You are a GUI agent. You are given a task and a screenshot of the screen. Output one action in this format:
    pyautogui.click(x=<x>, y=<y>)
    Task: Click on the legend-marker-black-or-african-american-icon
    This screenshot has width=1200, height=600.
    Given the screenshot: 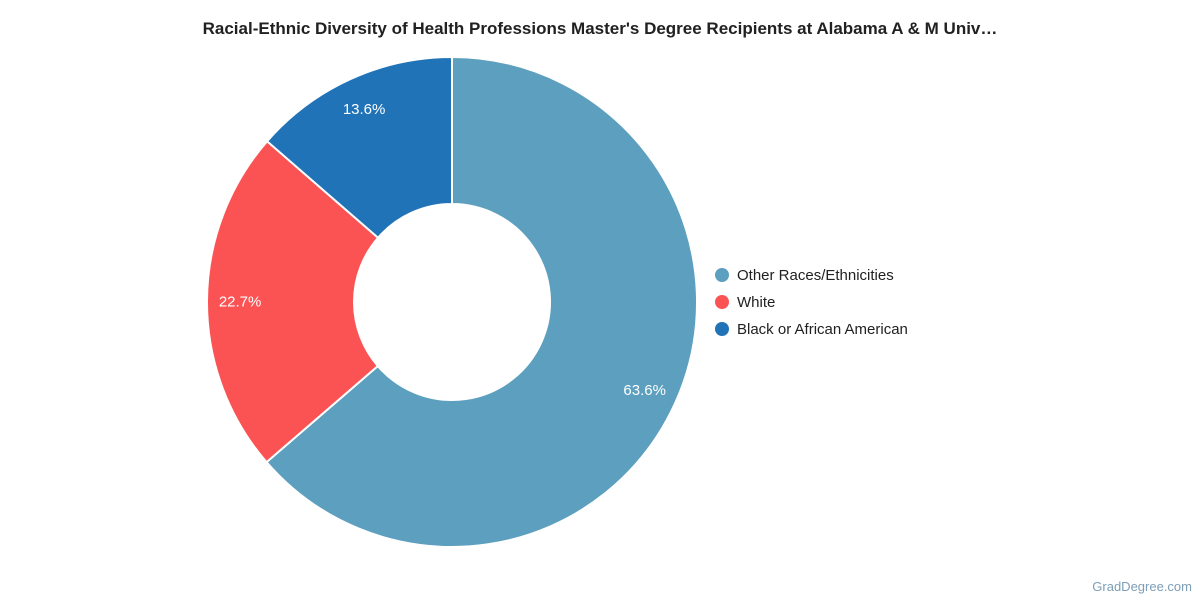 What is the action you would take?
    pyautogui.click(x=722, y=329)
    